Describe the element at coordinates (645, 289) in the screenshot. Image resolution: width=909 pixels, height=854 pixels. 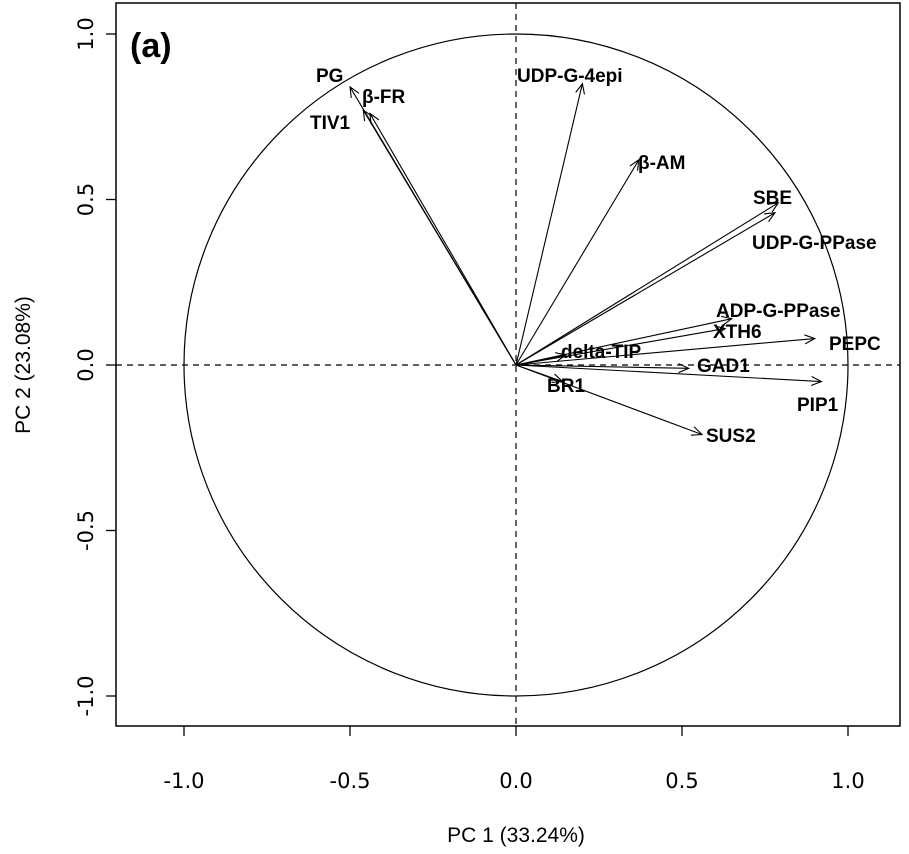
I see `vector-udp-g-ppase` at that location.